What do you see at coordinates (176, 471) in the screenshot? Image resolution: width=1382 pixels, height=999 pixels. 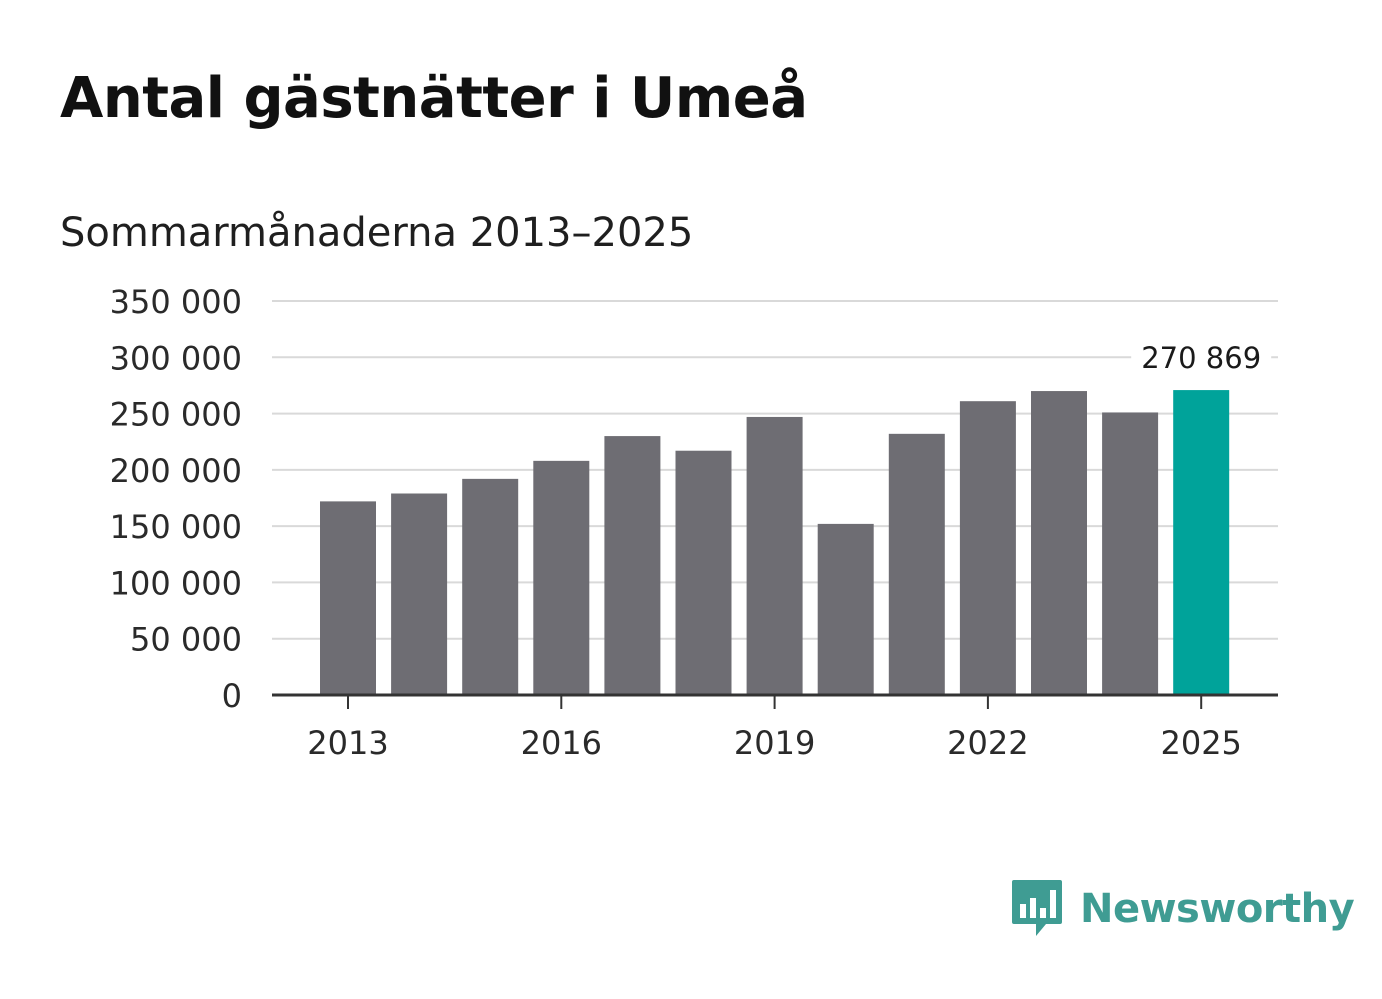 I see `y-tick-label: 200 000` at bounding box center [176, 471].